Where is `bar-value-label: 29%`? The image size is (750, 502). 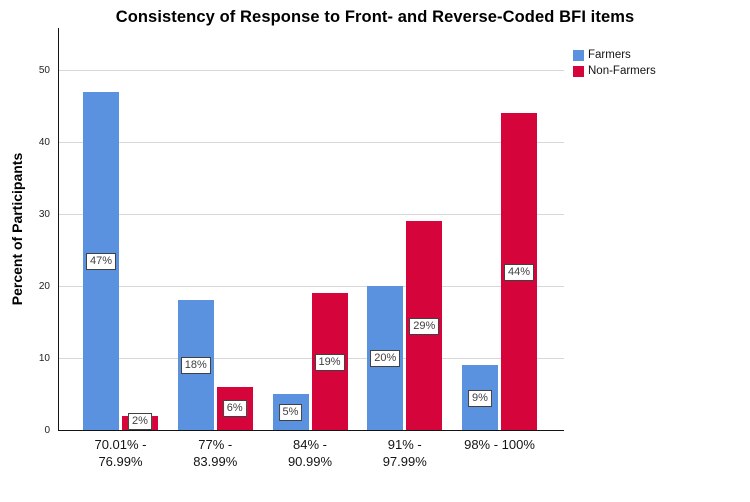
bar-value-label: 29% is located at coordinates (424, 326).